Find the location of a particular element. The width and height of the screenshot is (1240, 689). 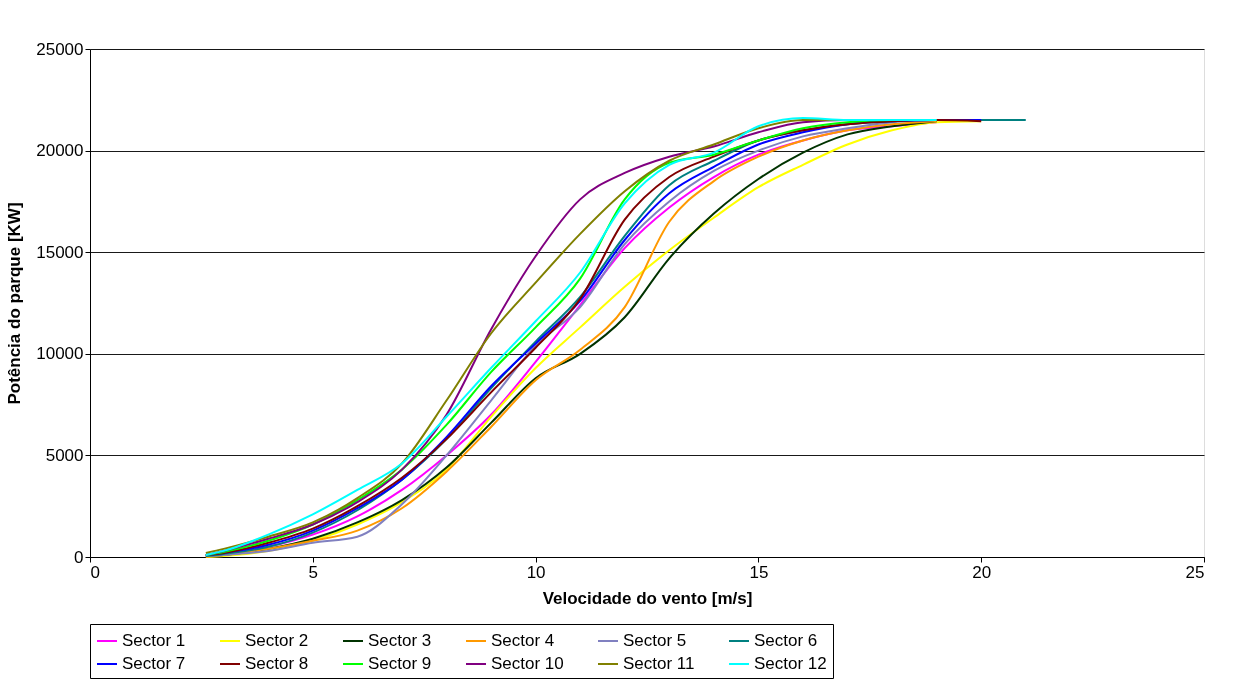

x-tick-label: 20 is located at coordinates (982, 572).